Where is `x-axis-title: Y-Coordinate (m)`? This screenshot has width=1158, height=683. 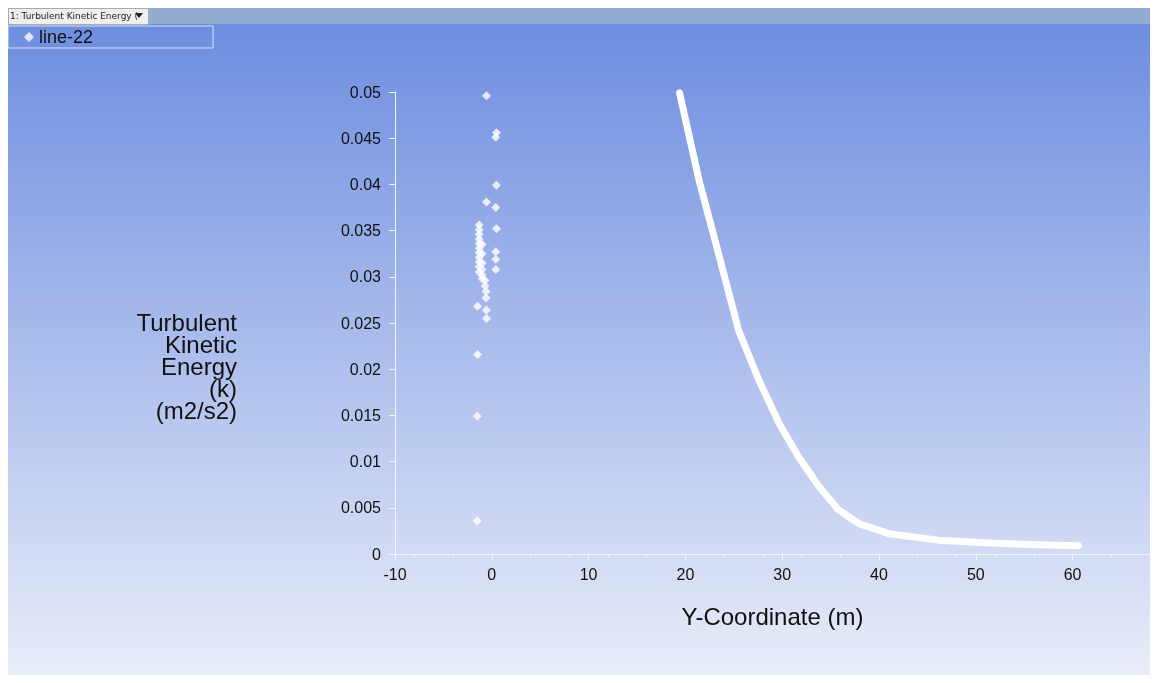
x-axis-title: Y-Coordinate (m) is located at coordinates (772, 616).